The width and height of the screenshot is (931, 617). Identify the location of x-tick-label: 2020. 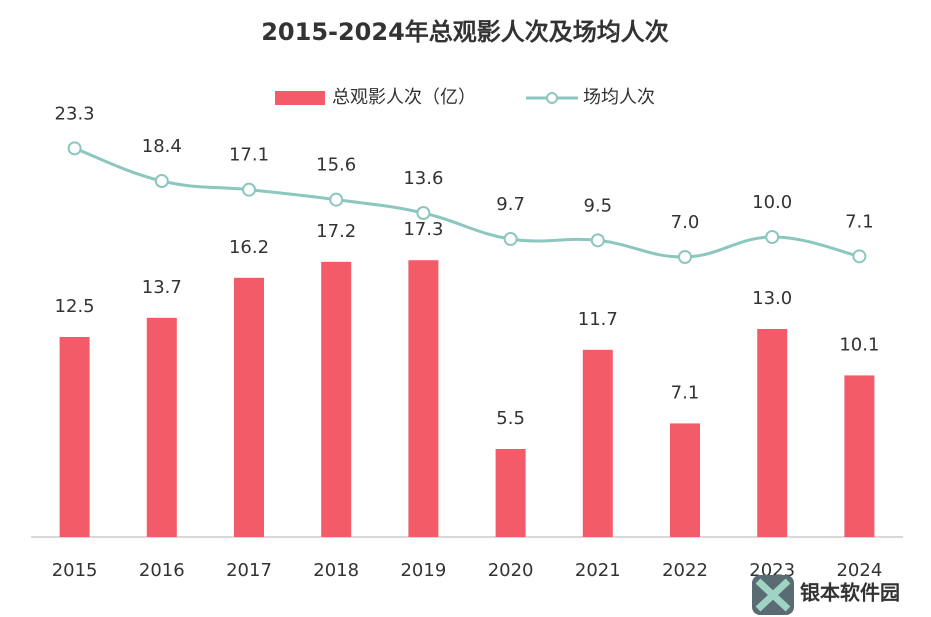
(511, 570).